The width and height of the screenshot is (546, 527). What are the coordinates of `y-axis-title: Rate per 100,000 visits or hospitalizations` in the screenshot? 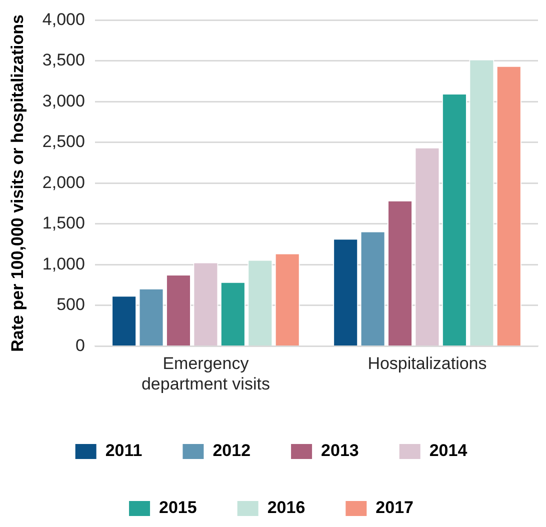 It's located at (17, 183).